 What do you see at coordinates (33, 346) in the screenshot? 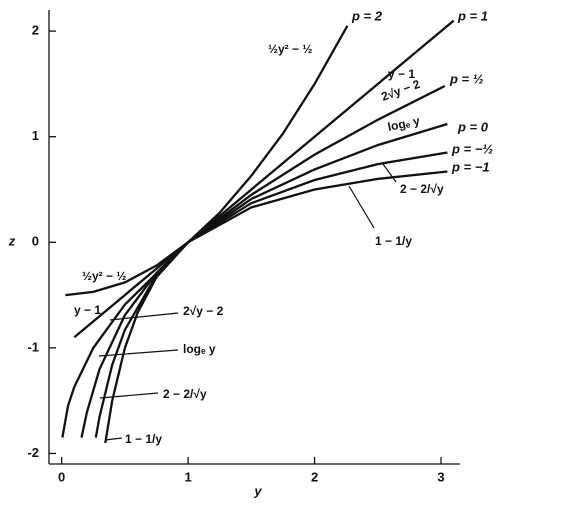
I see `y-tick-label: -1` at bounding box center [33, 346].